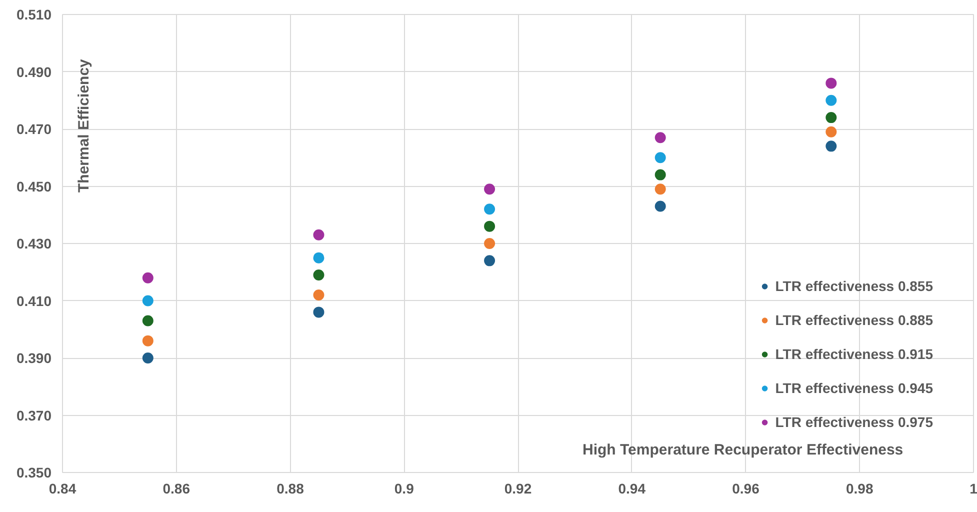  Describe the element at coordinates (746, 488) in the screenshot. I see `x-tick-label: 0.96` at that location.